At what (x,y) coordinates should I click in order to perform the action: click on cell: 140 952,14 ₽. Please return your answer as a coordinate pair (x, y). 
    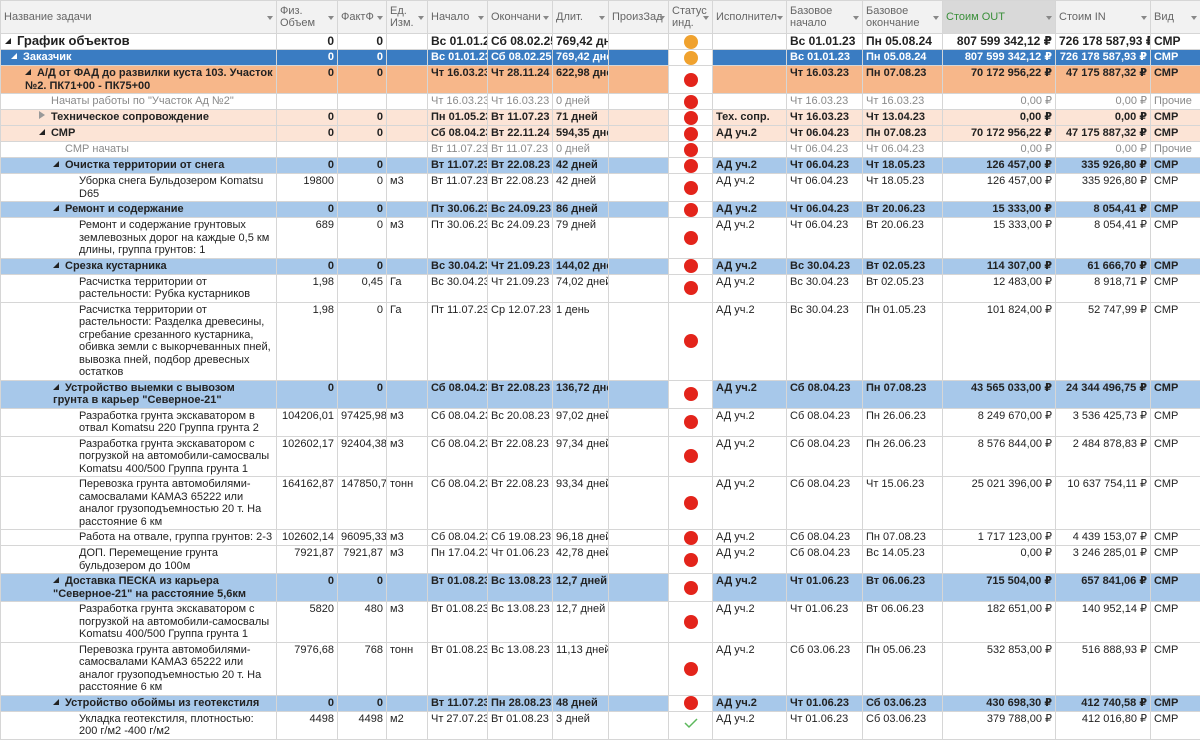
    Looking at the image, I should click on (1103, 622).